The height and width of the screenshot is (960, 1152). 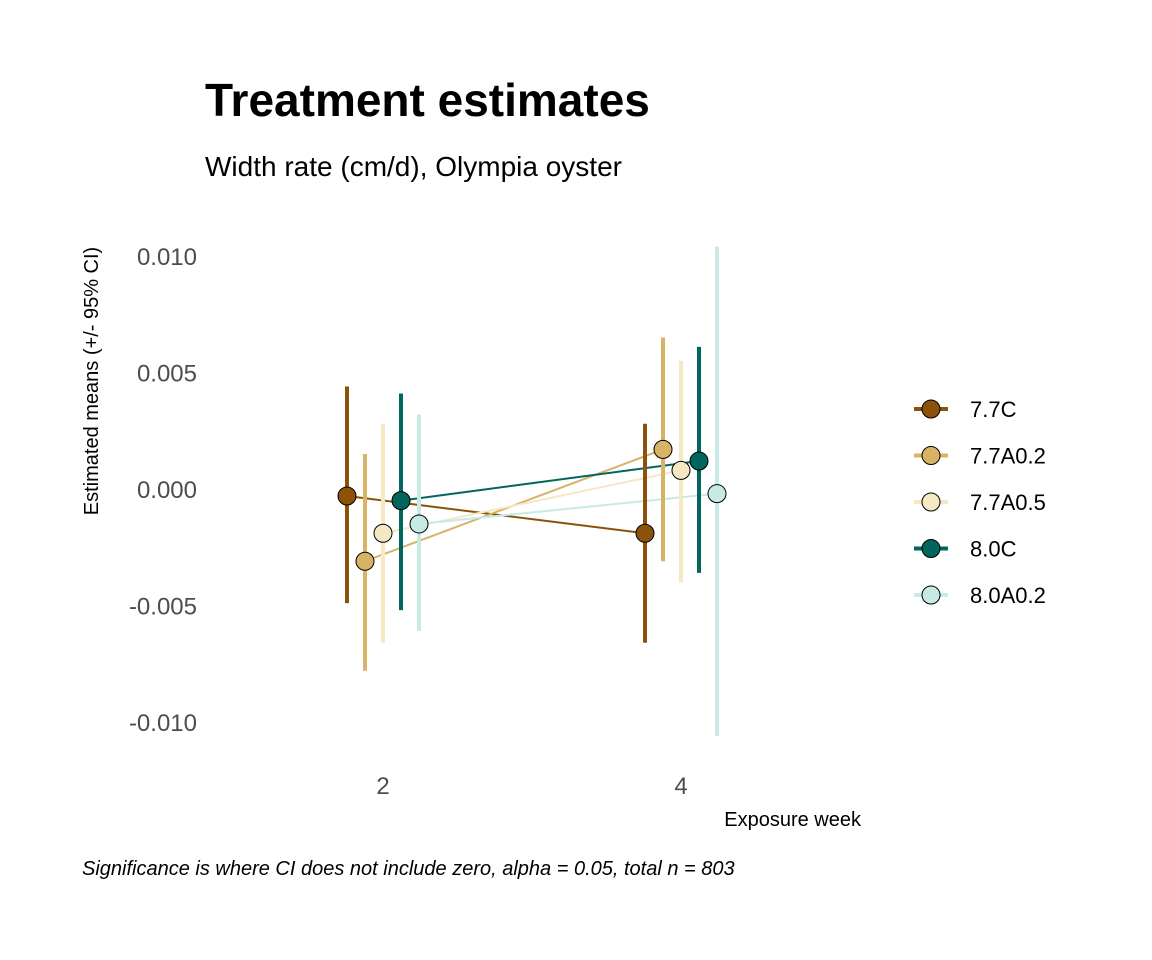 What do you see at coordinates (680, 786) in the screenshot?
I see `x-tick-label: 4` at bounding box center [680, 786].